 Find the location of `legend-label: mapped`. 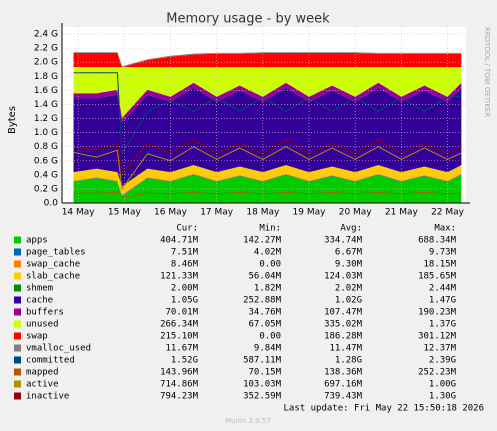

legend-label: mapped is located at coordinates (42, 373).